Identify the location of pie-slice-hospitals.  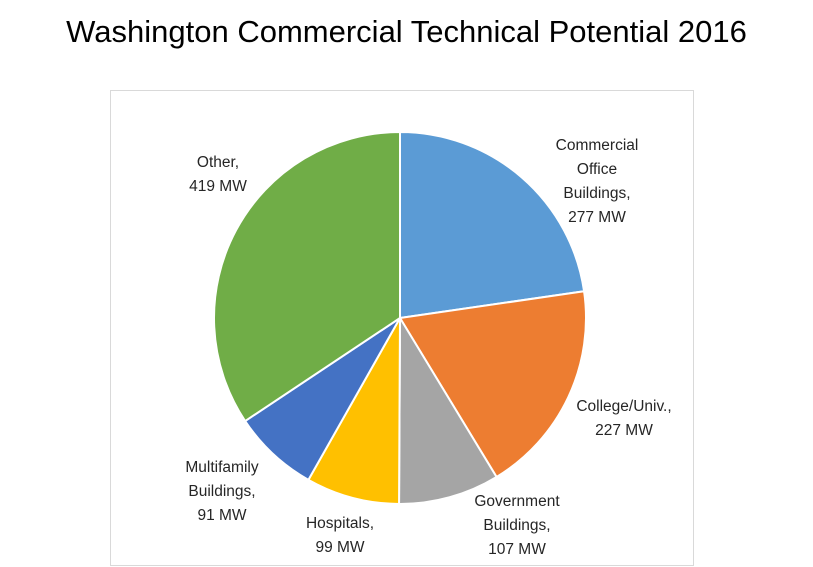
(354, 410).